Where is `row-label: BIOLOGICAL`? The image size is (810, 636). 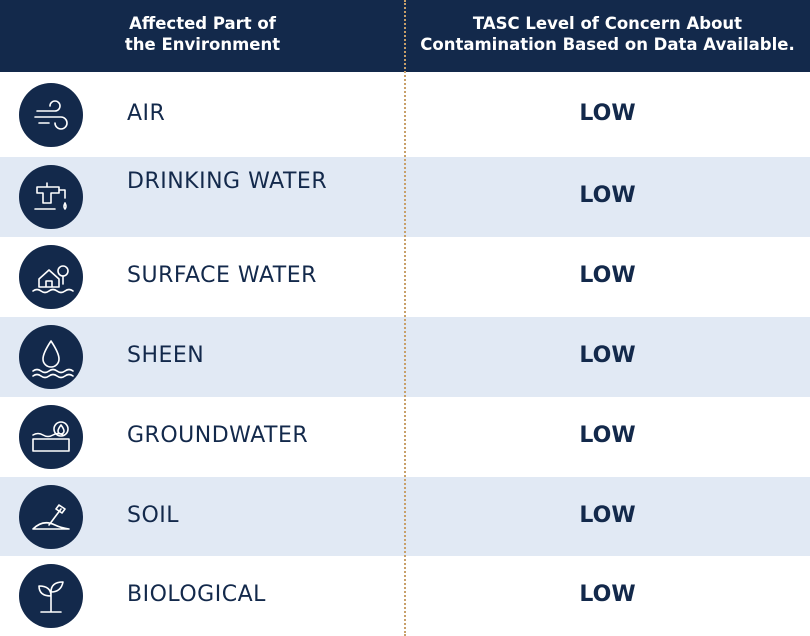 row-label: BIOLOGICAL is located at coordinates (196, 594).